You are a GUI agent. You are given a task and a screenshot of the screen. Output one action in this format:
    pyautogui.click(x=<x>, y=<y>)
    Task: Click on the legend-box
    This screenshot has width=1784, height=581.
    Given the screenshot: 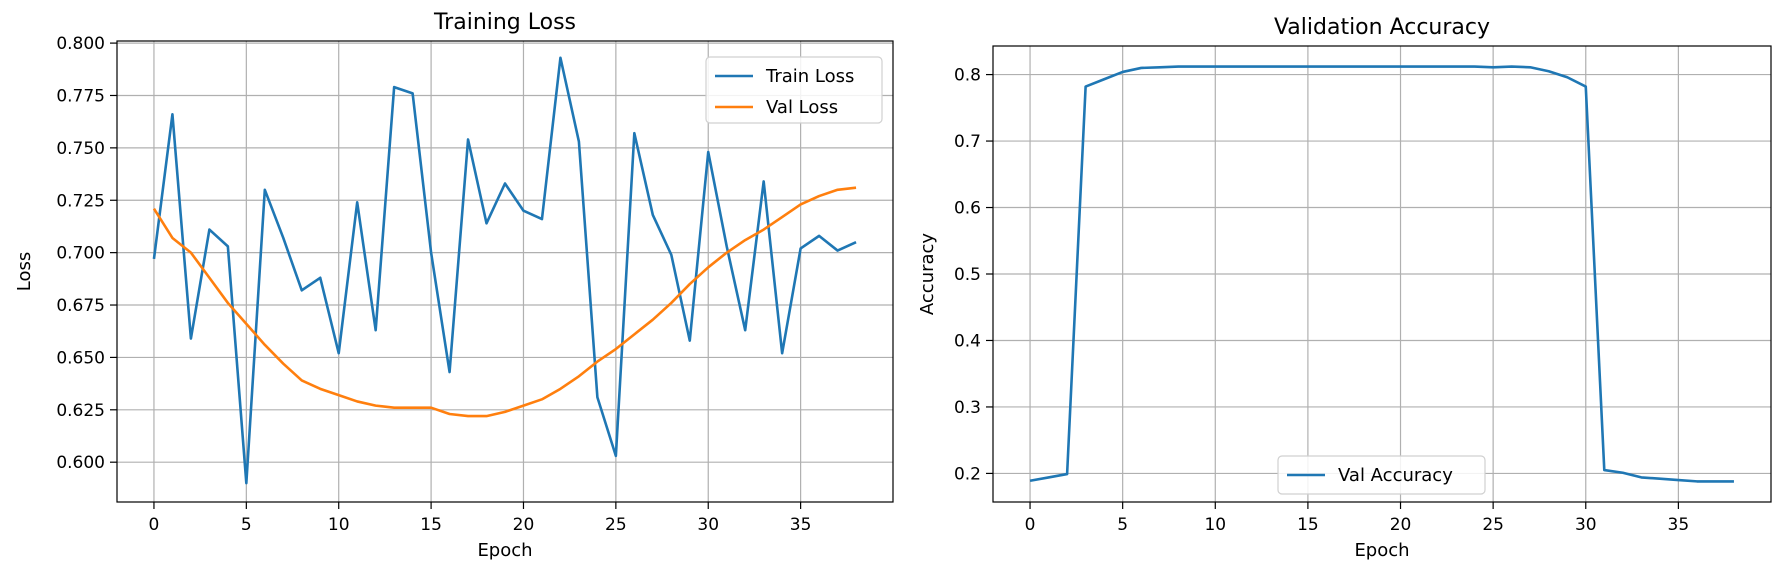 What is the action you would take?
    pyautogui.click(x=1381, y=475)
    